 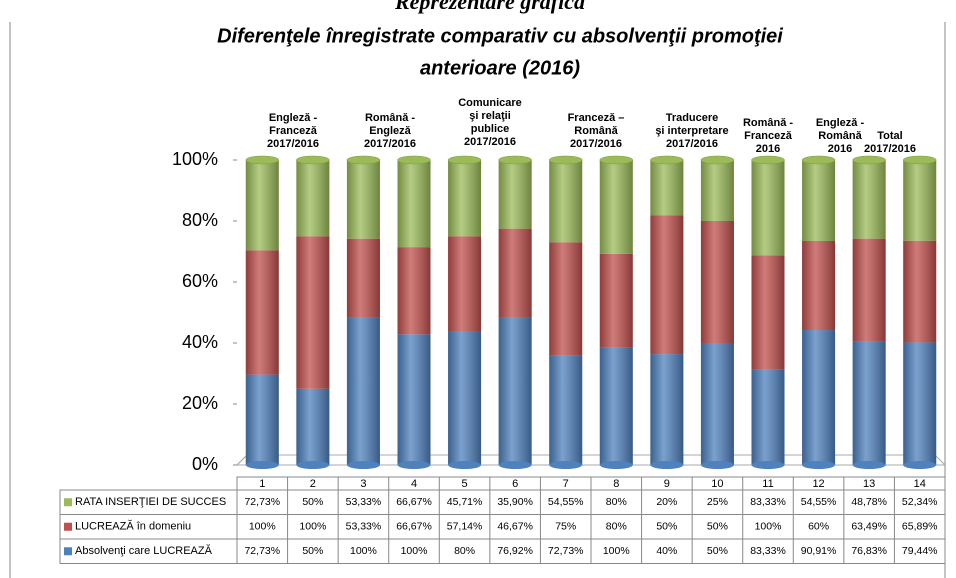 What do you see at coordinates (200, 342) in the screenshot?
I see `y-tick-label: 40%` at bounding box center [200, 342].